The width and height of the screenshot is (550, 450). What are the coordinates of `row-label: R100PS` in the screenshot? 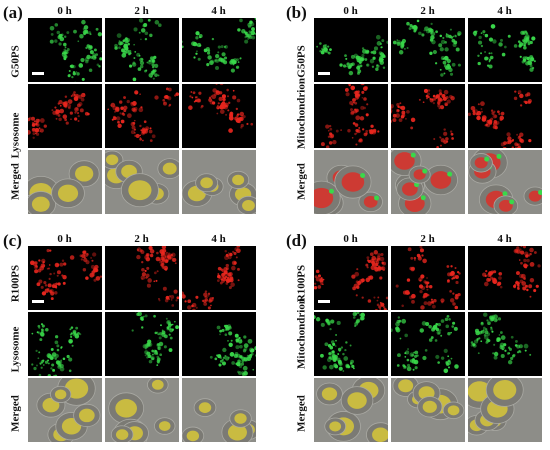 It's located at (16, 284).